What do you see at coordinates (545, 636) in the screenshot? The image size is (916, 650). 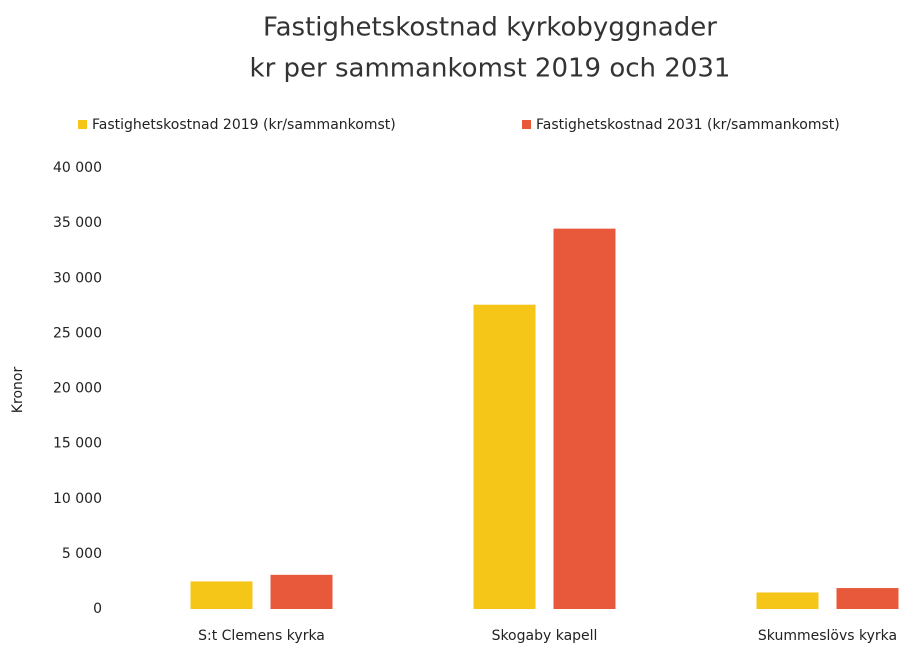 I see `x-tick-label: Skogaby kapell` at bounding box center [545, 636].